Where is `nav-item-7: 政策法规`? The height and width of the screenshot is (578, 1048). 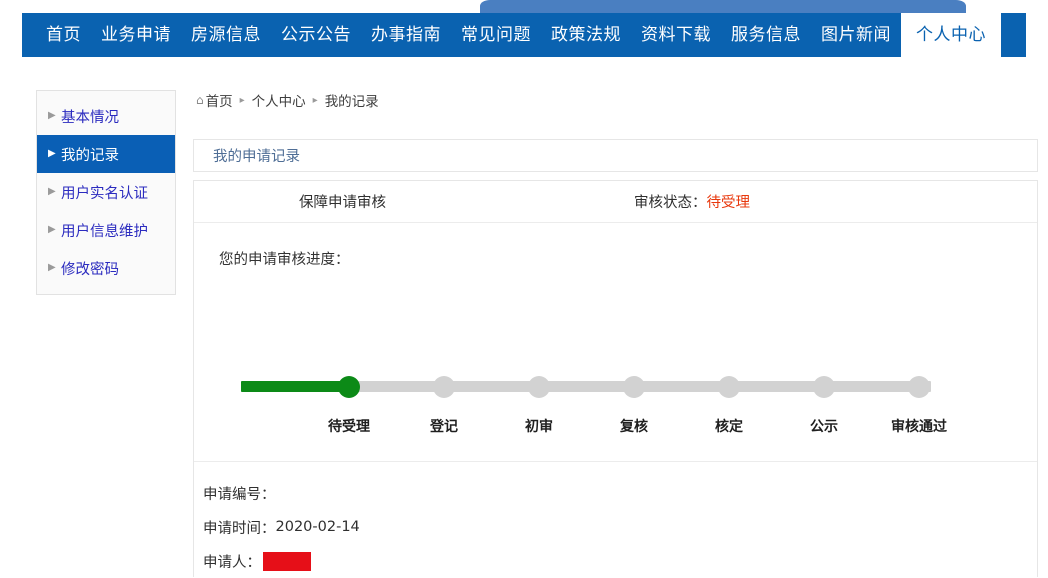 nav-item-7: 政策法规 is located at coordinates (586, 34).